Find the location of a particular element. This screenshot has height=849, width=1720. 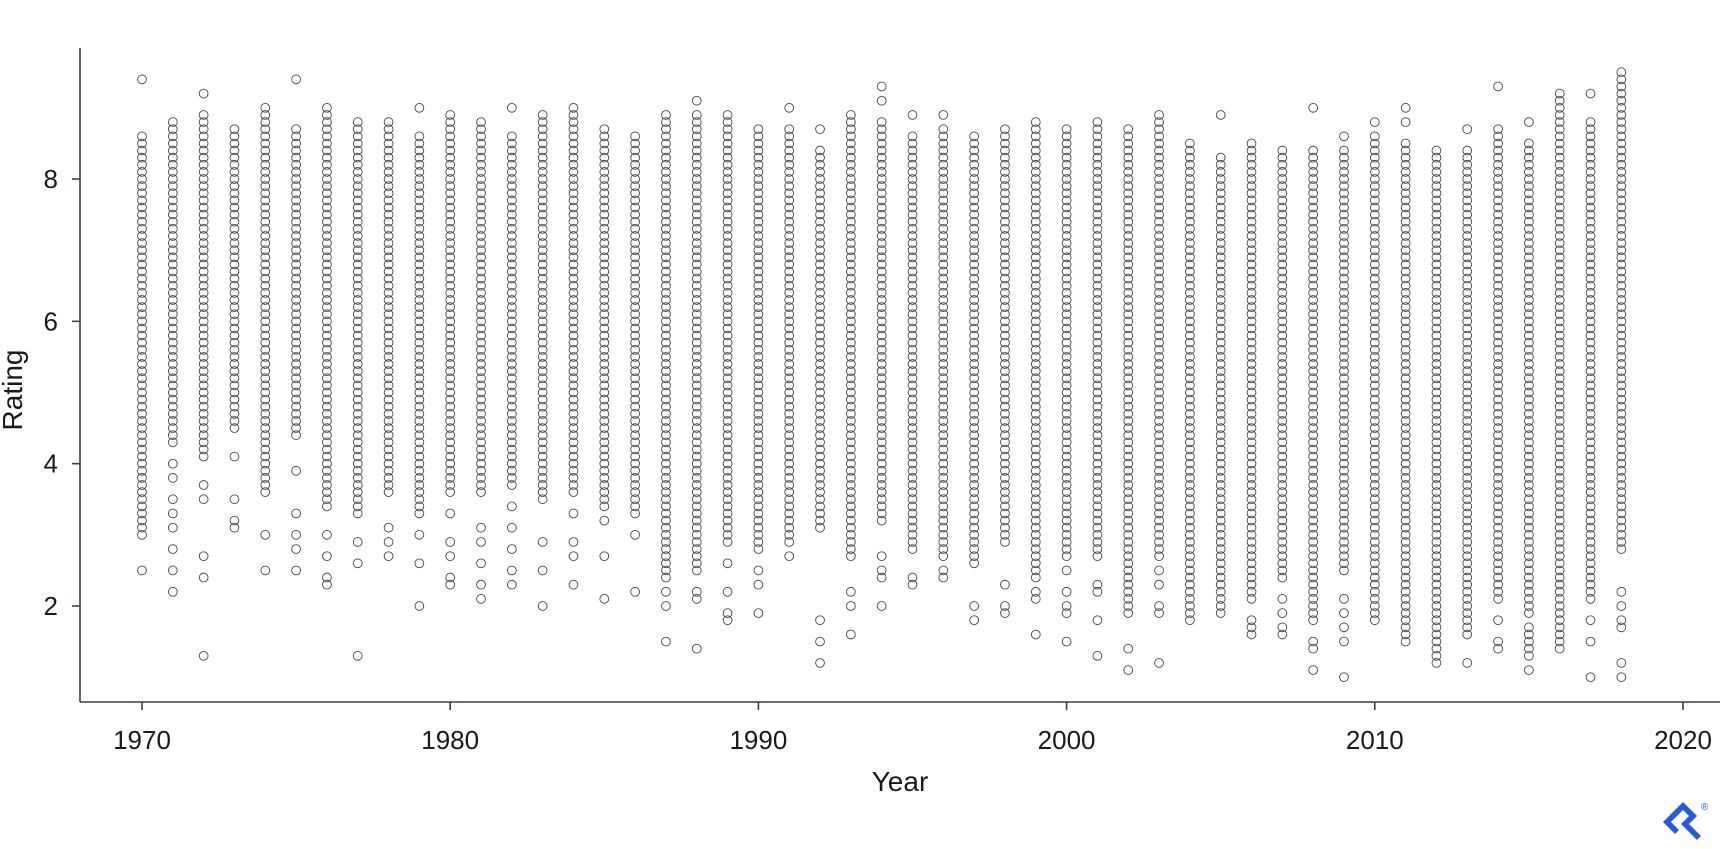

x-tick-label: 1980 is located at coordinates (450, 740).